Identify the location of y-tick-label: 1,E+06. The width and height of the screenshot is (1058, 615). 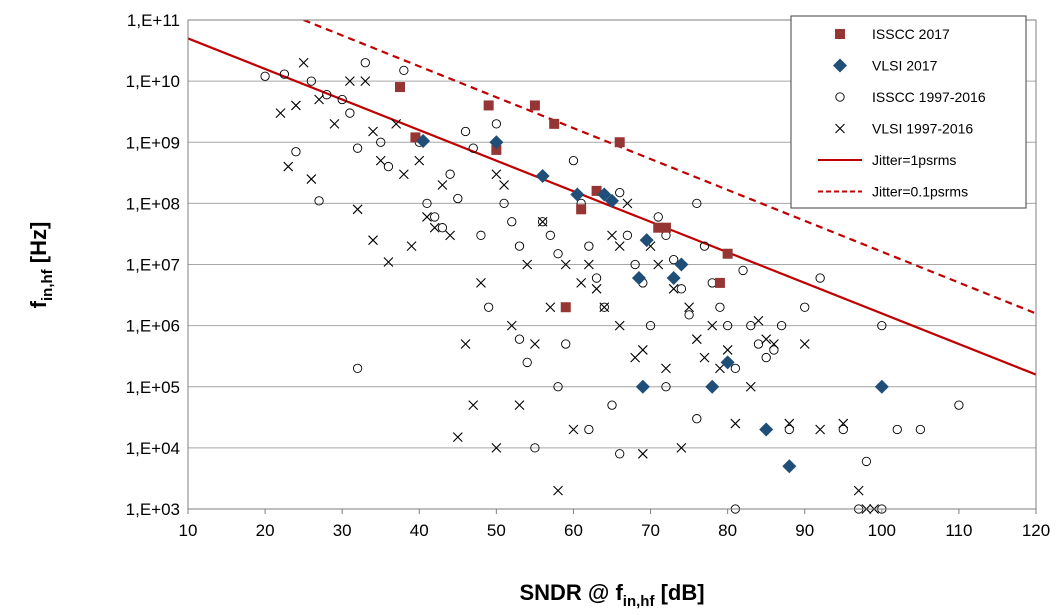
(153, 326).